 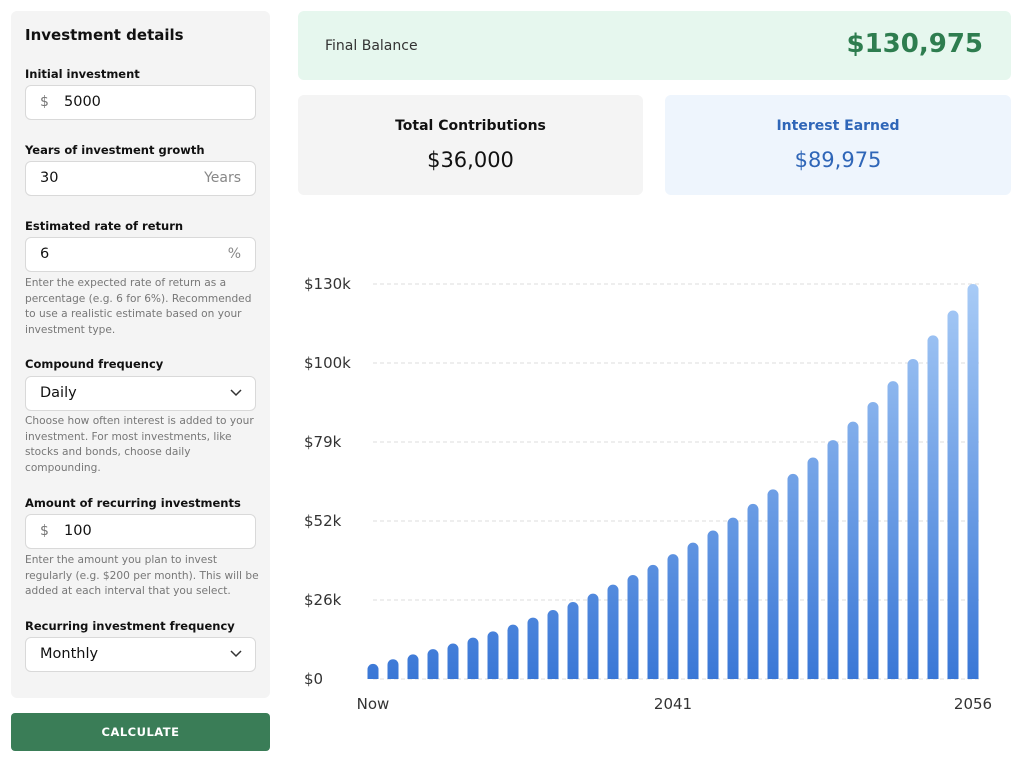 What do you see at coordinates (78, 531) in the screenshot?
I see `input-value: 100` at bounding box center [78, 531].